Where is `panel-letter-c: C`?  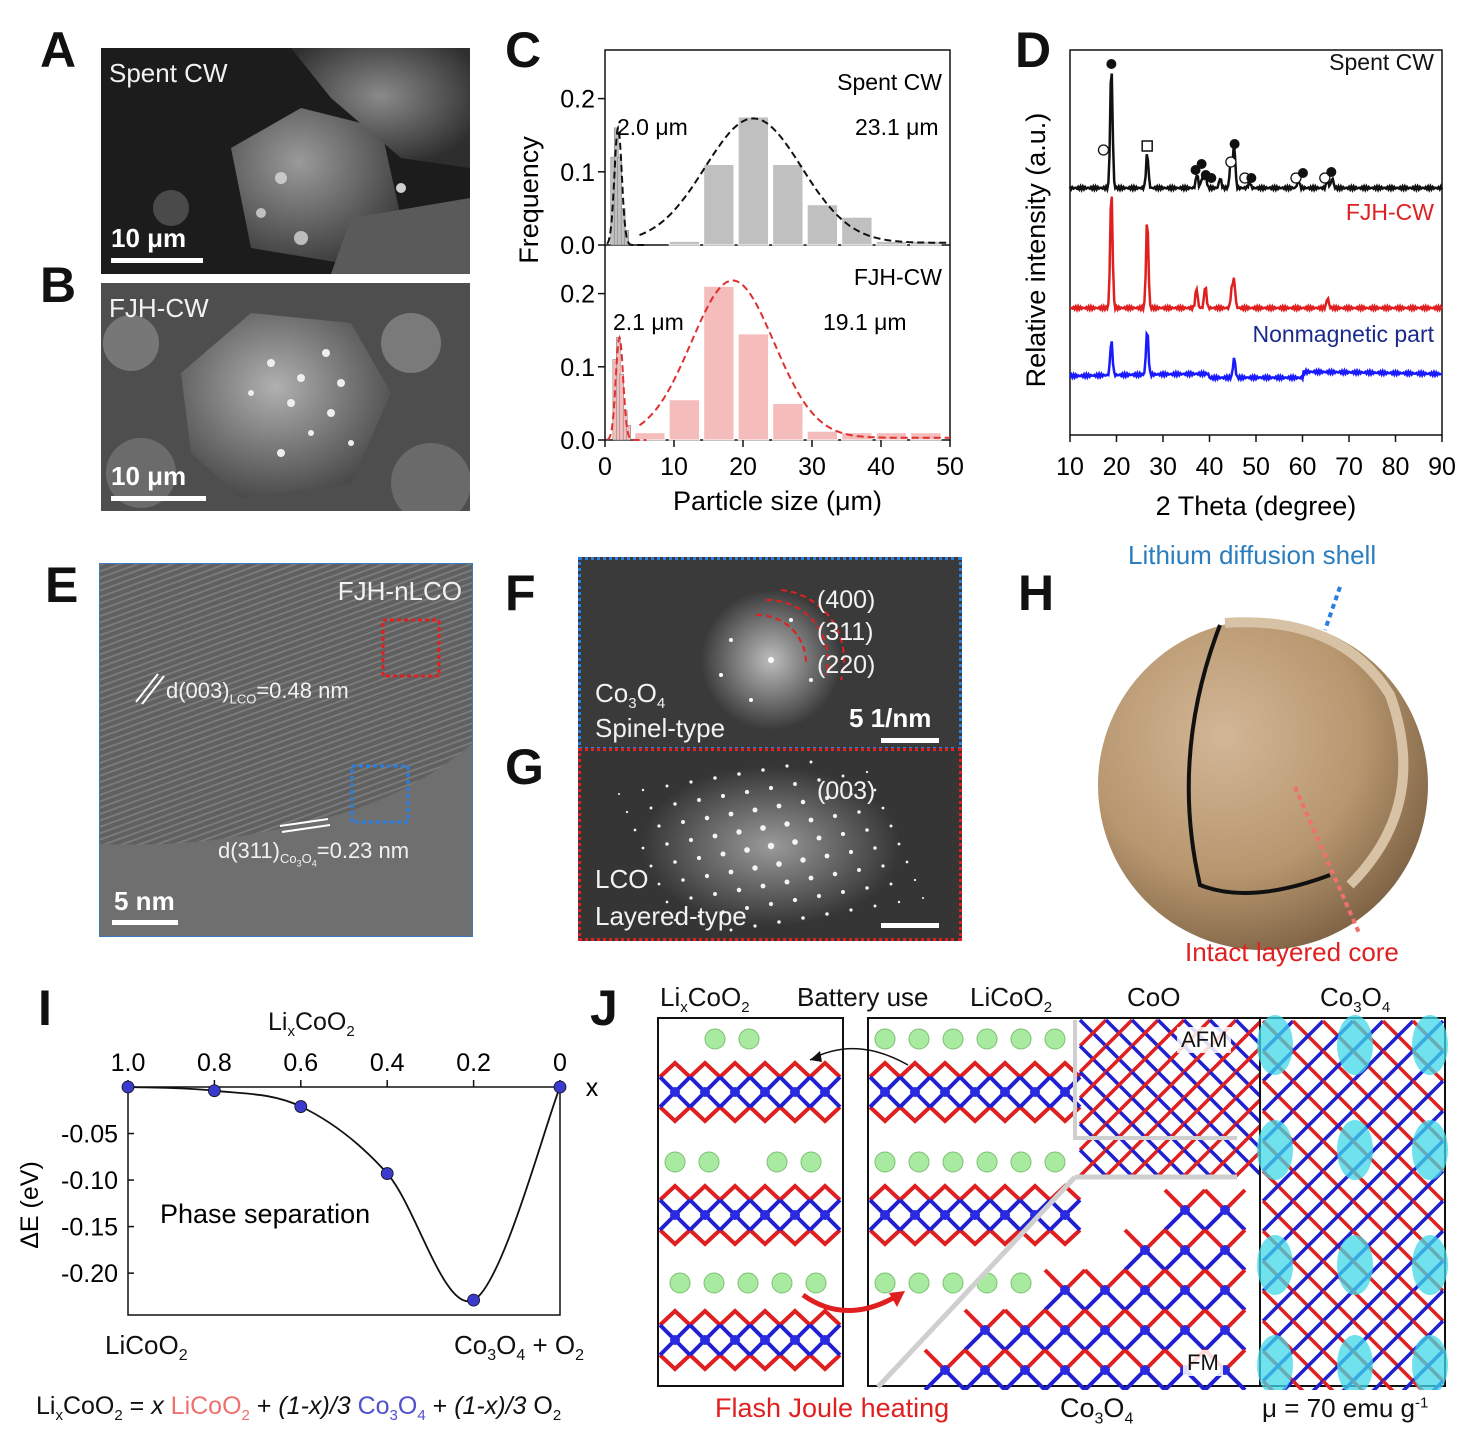
panel-letter-c: C is located at coordinates (523, 50).